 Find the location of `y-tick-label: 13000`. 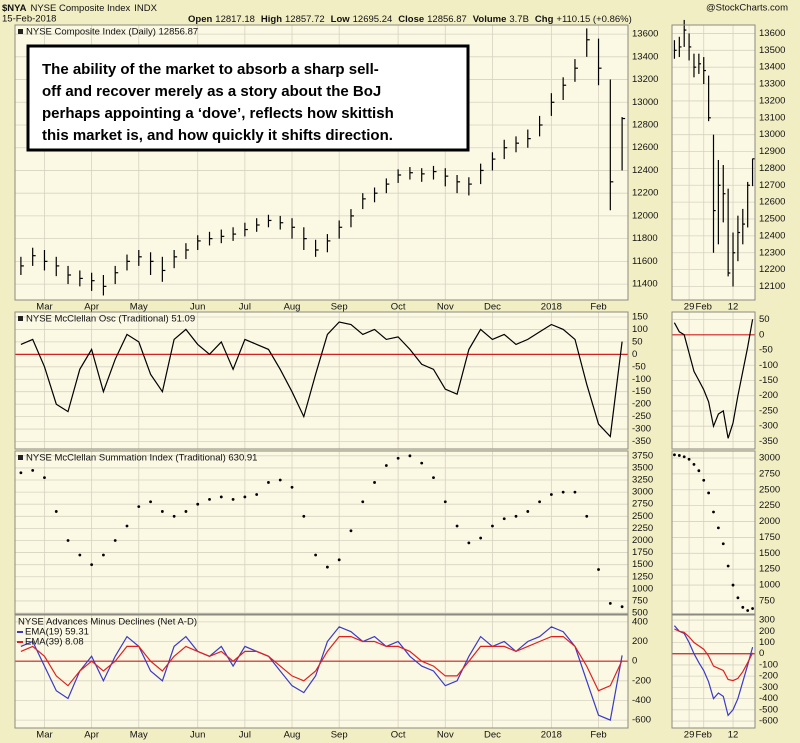

y-tick-label: 13000 is located at coordinates (645, 102).